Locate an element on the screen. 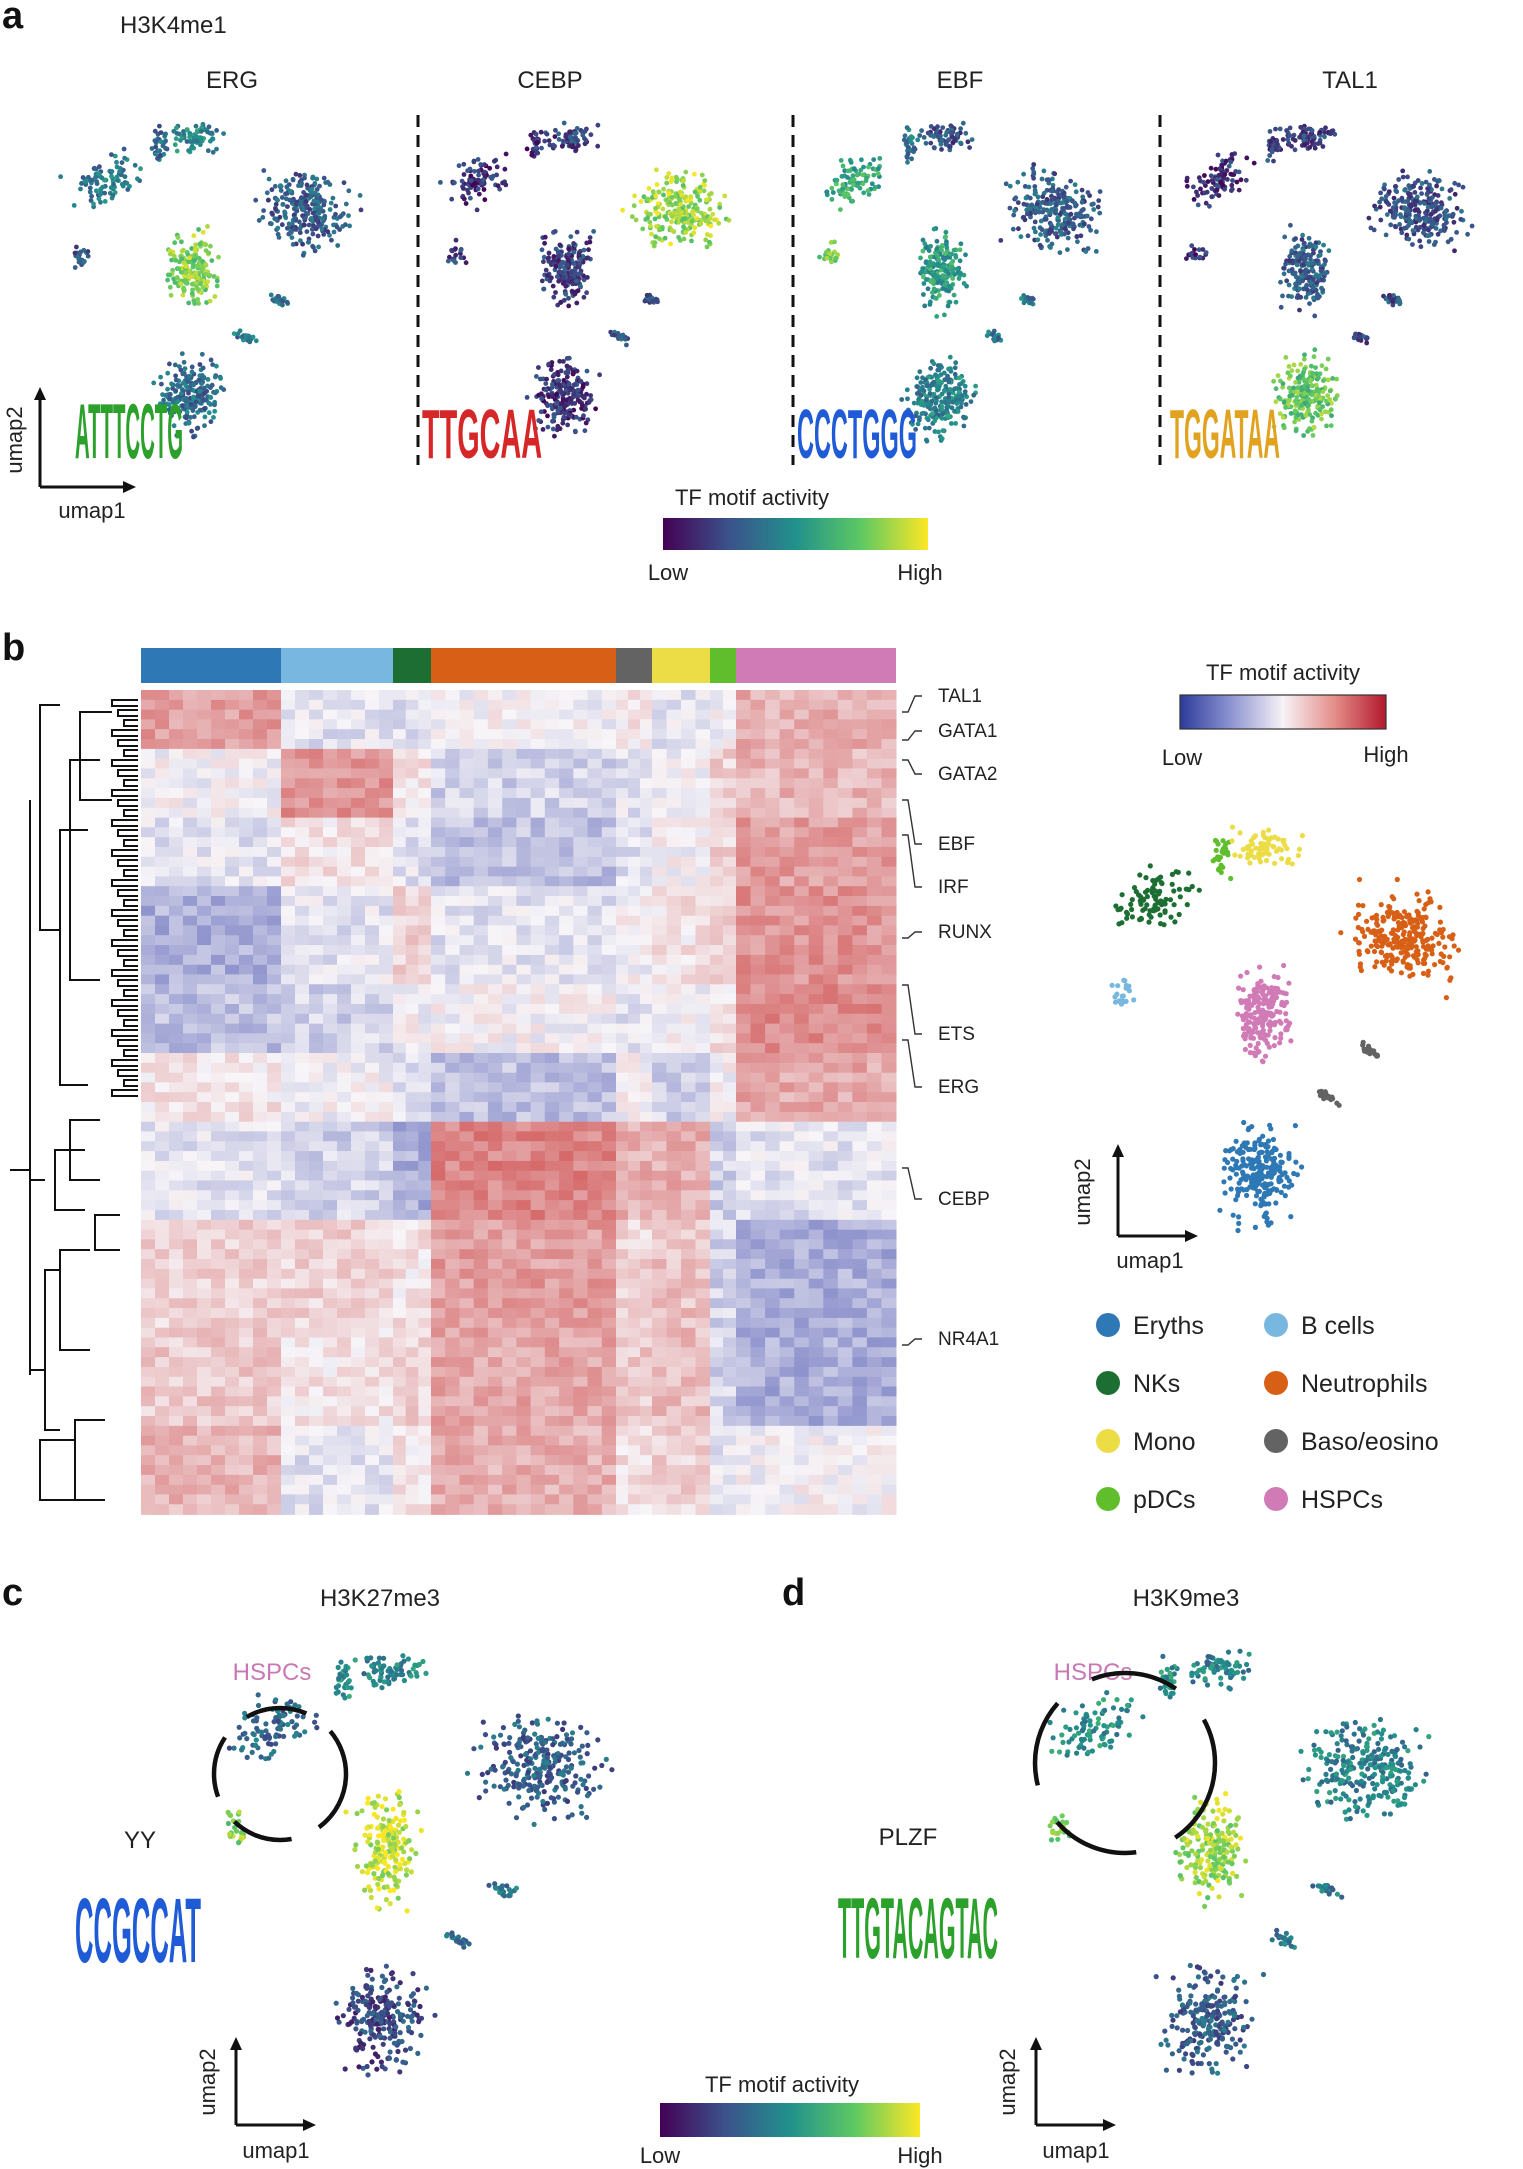  panel-d-umap is located at coordinates (1239, 1862).